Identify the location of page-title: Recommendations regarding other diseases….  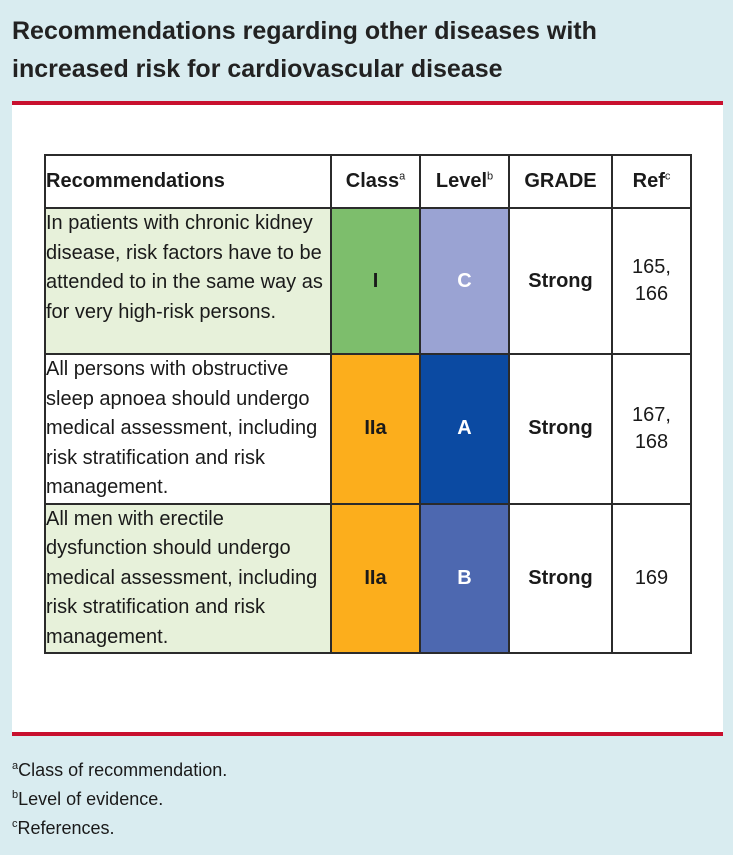
(304, 50).